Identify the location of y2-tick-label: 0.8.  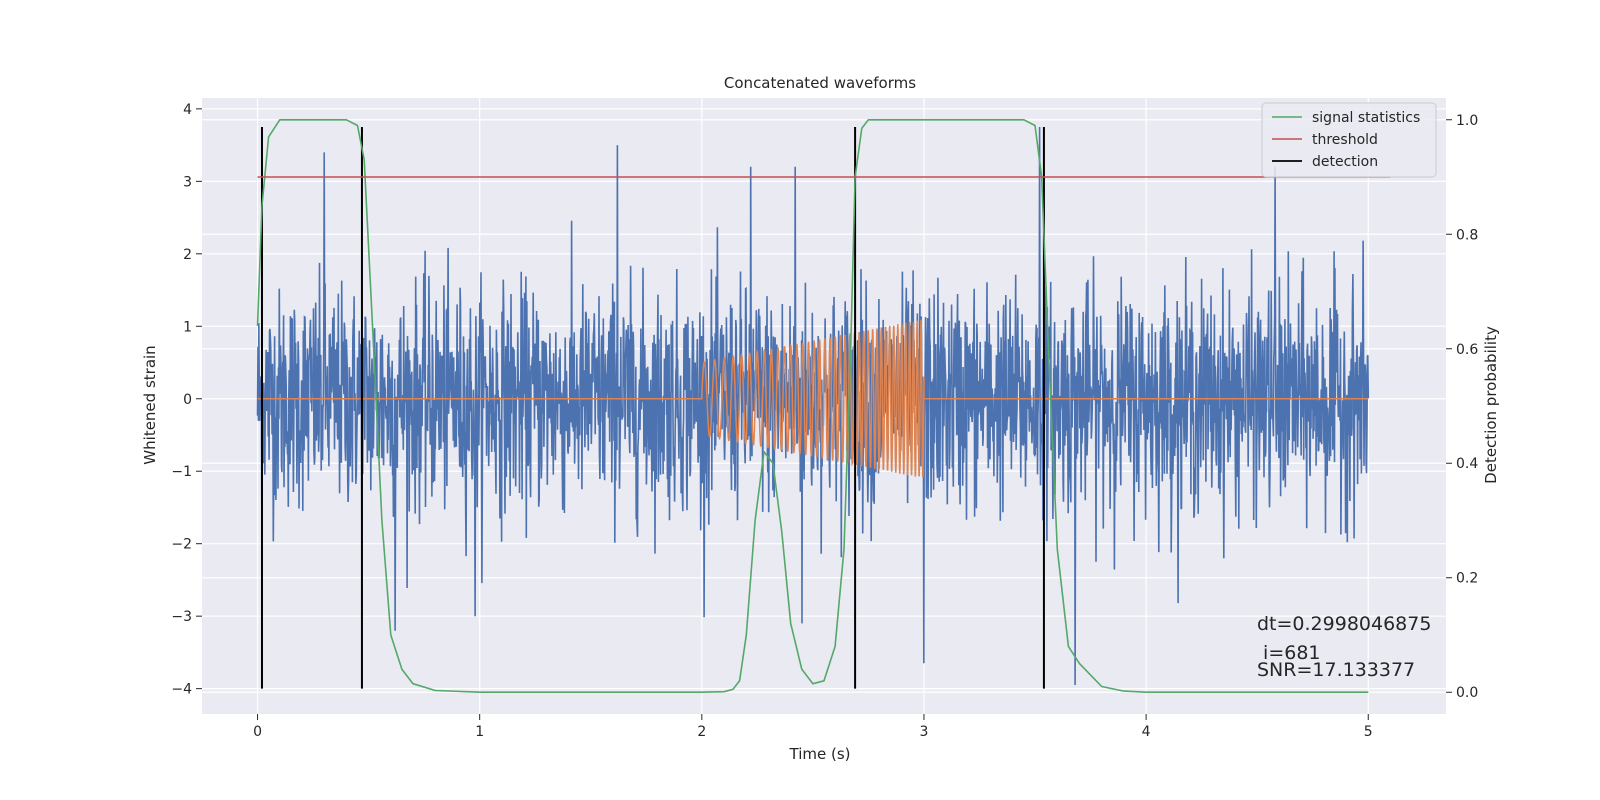
(1467, 235).